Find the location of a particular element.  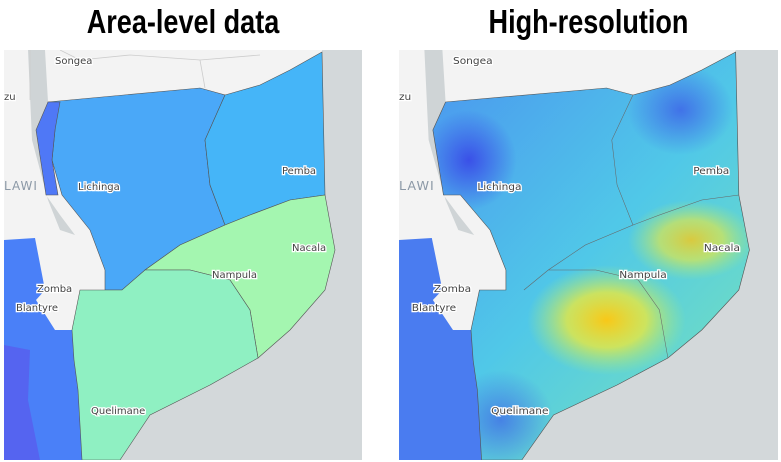

panel-title-high-resolution: High-resolution estimates is located at coordinates (588, 43).